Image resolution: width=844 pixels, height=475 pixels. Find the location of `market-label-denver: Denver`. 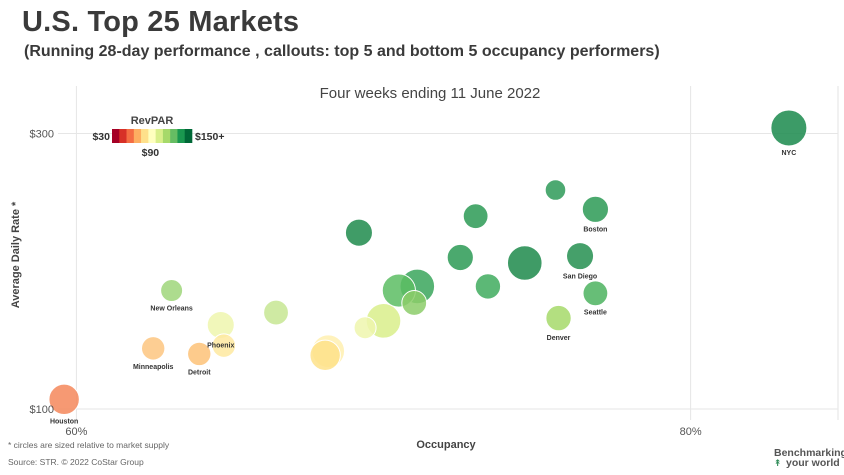

market-label-denver: Denver is located at coordinates (559, 338).